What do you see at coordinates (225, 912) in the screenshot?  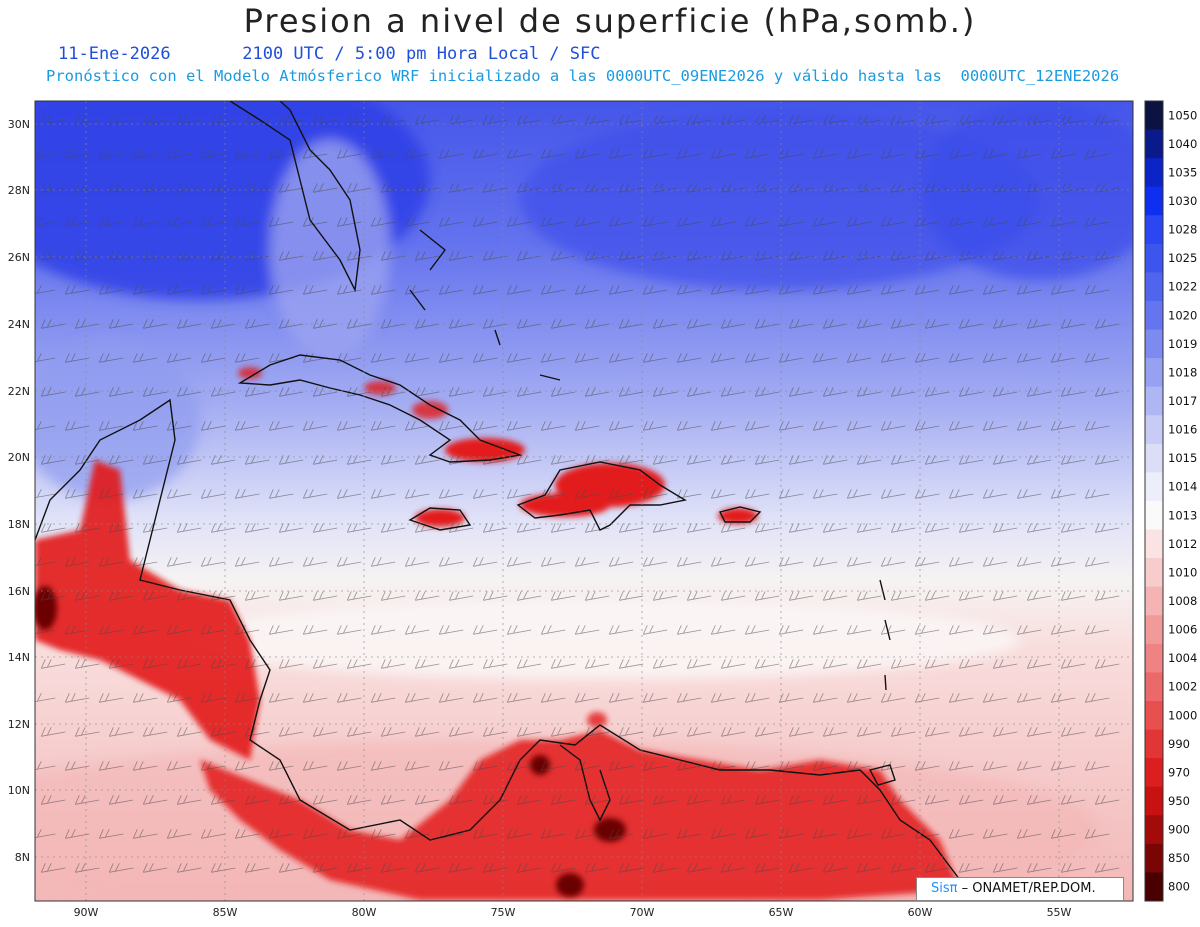 I see `lon-label: 85W` at bounding box center [225, 912].